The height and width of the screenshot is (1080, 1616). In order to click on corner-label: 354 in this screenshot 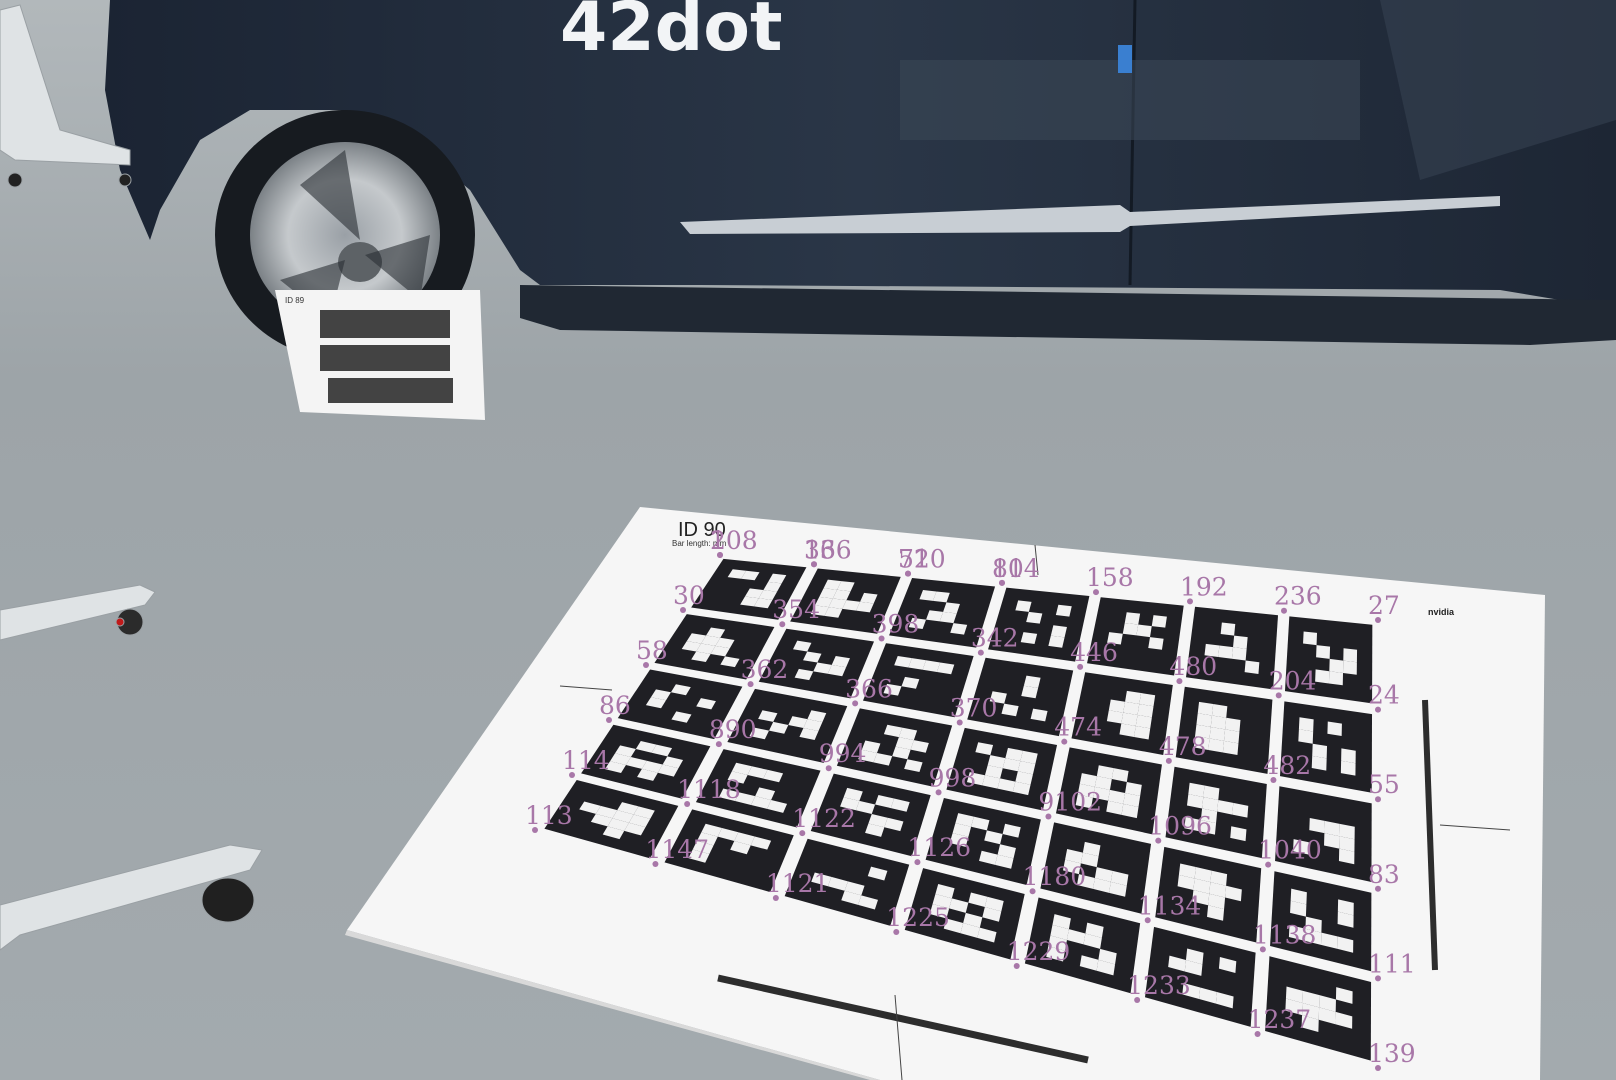, I will do `click(796, 609)`.